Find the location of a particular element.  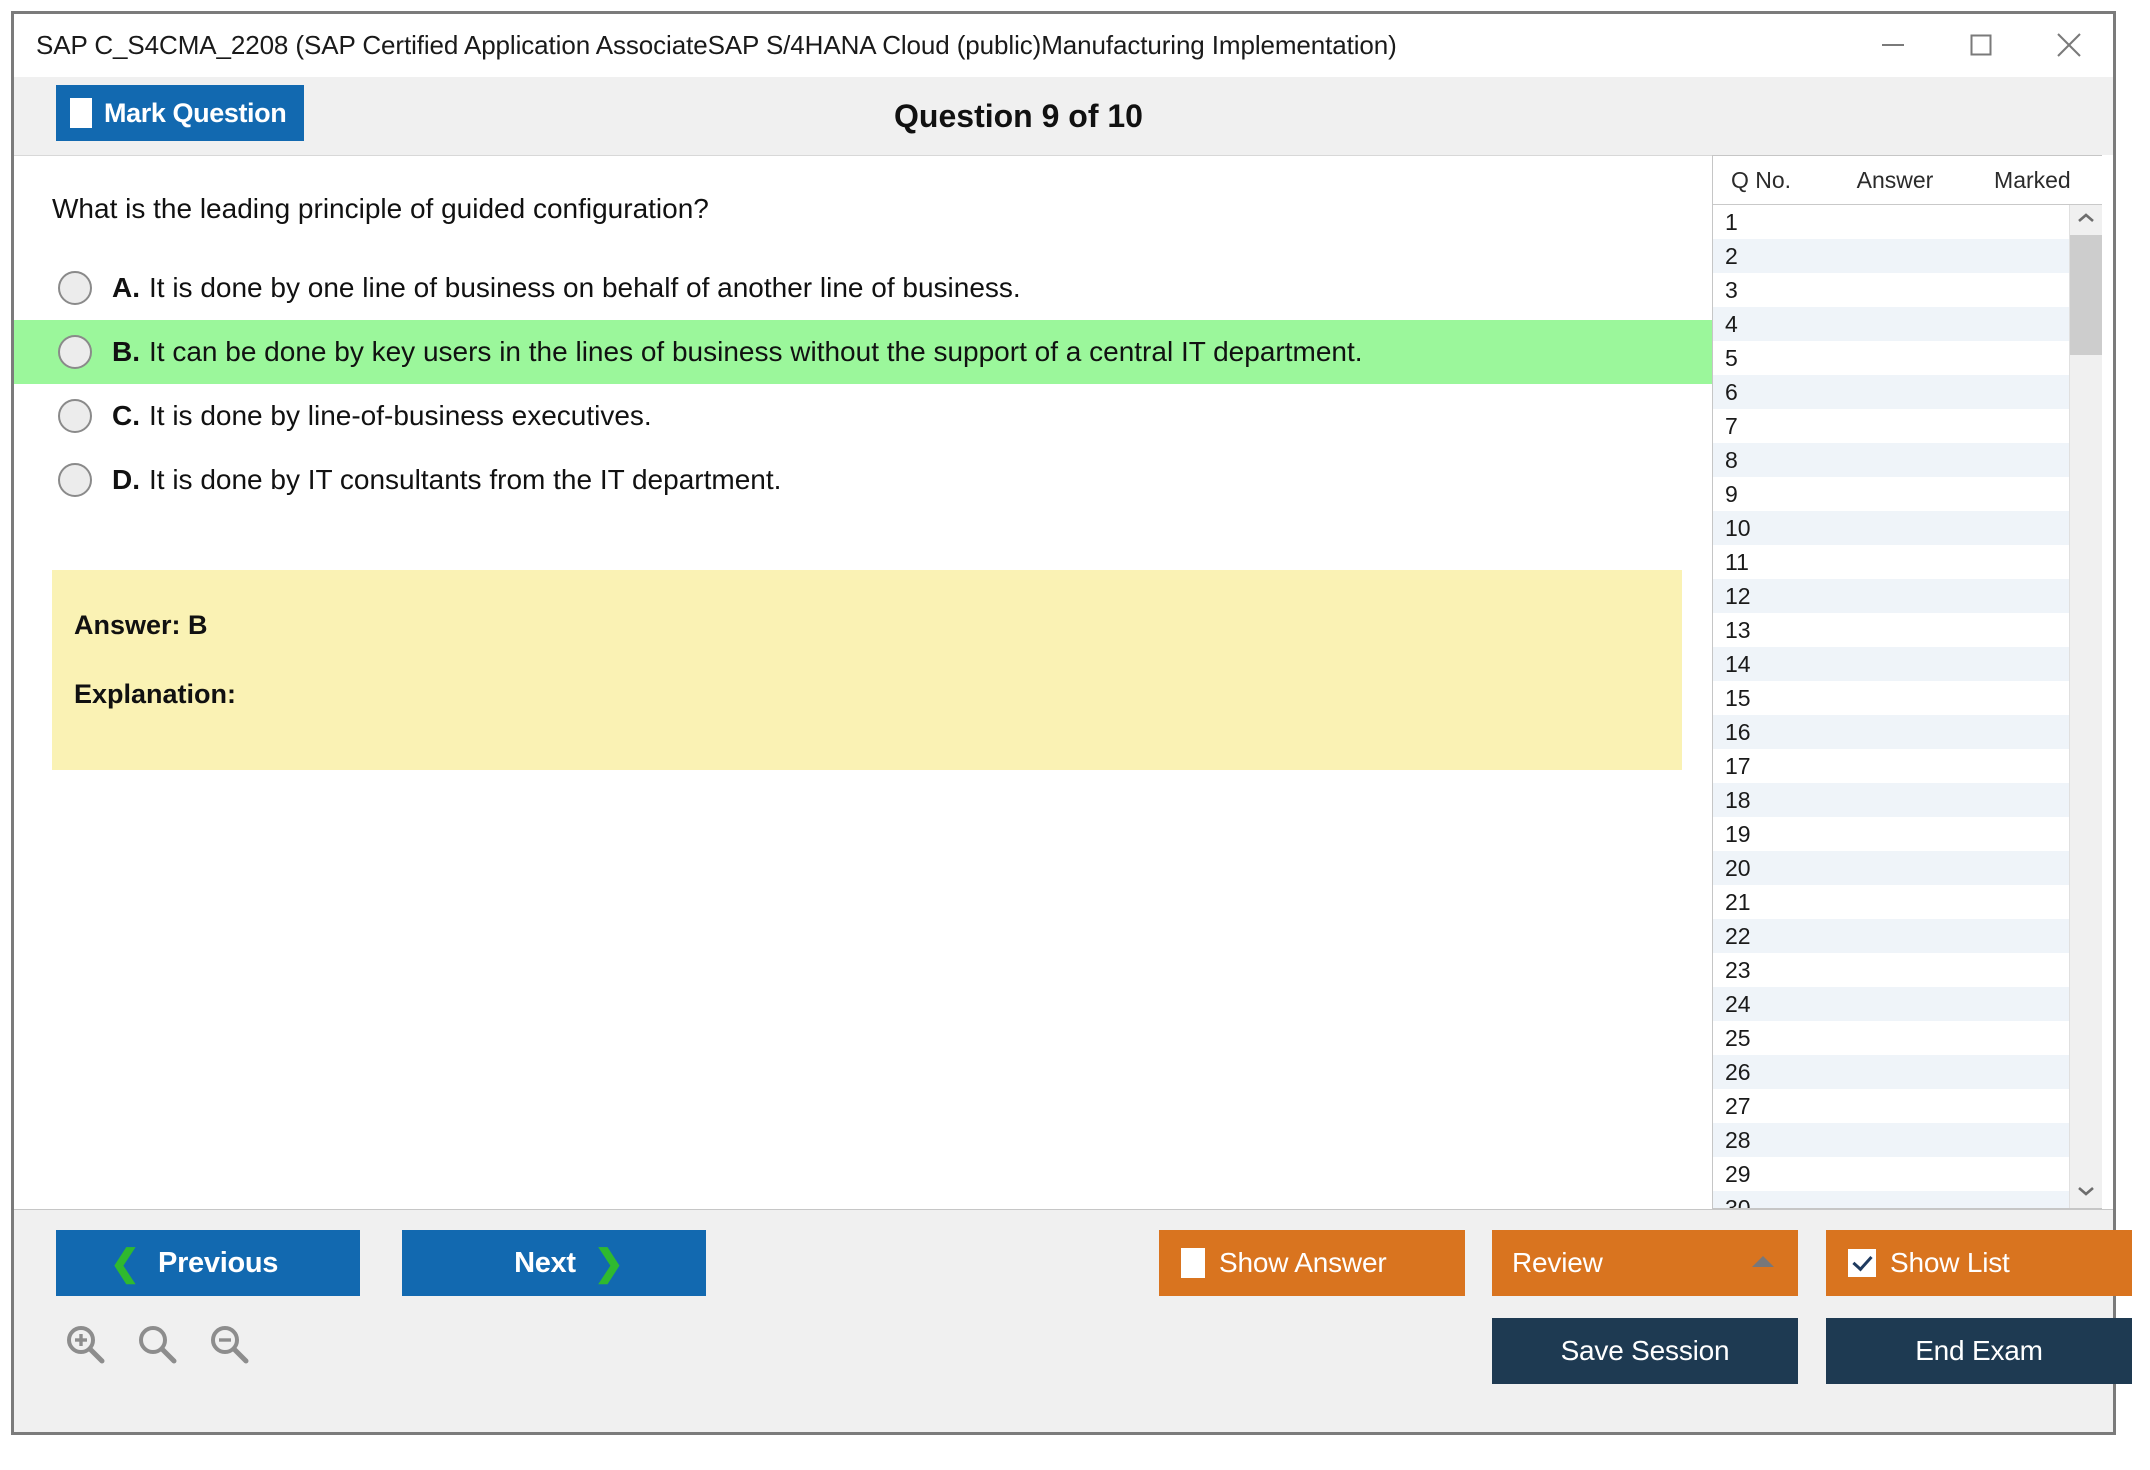

save-session-label: Save Session is located at coordinates (1645, 1350).